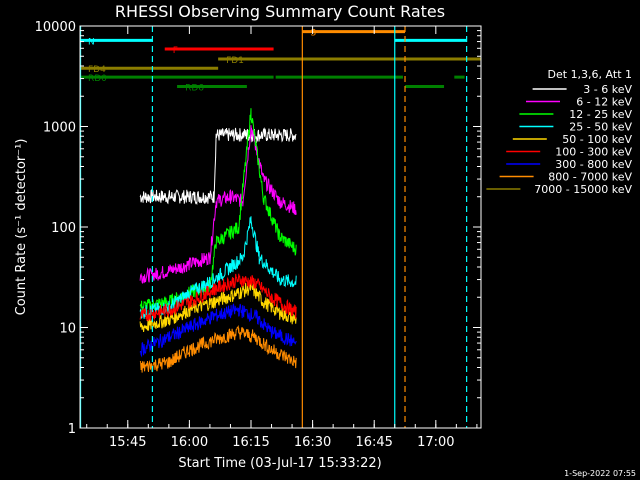  I want to click on flag-label-f: F, so click(175, 51).